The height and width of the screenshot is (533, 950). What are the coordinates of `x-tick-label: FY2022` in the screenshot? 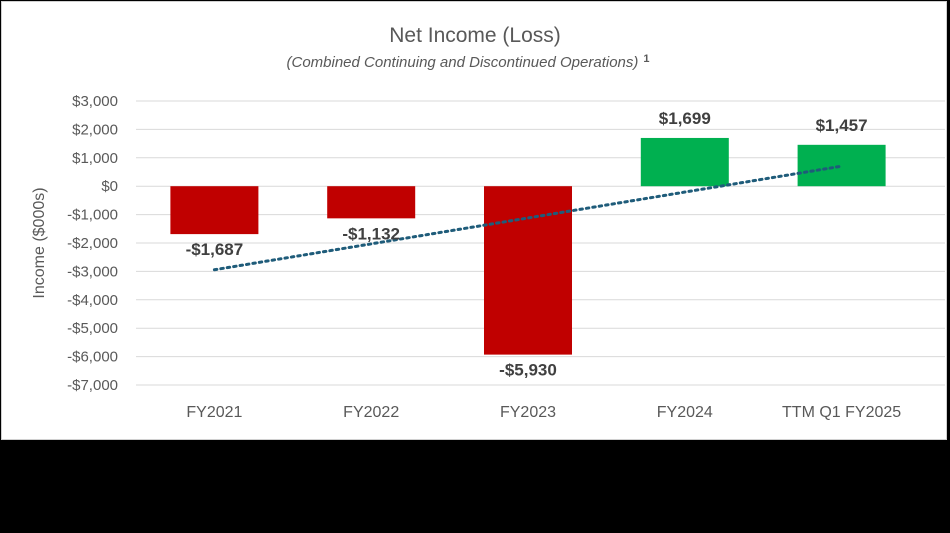 It's located at (371, 412).